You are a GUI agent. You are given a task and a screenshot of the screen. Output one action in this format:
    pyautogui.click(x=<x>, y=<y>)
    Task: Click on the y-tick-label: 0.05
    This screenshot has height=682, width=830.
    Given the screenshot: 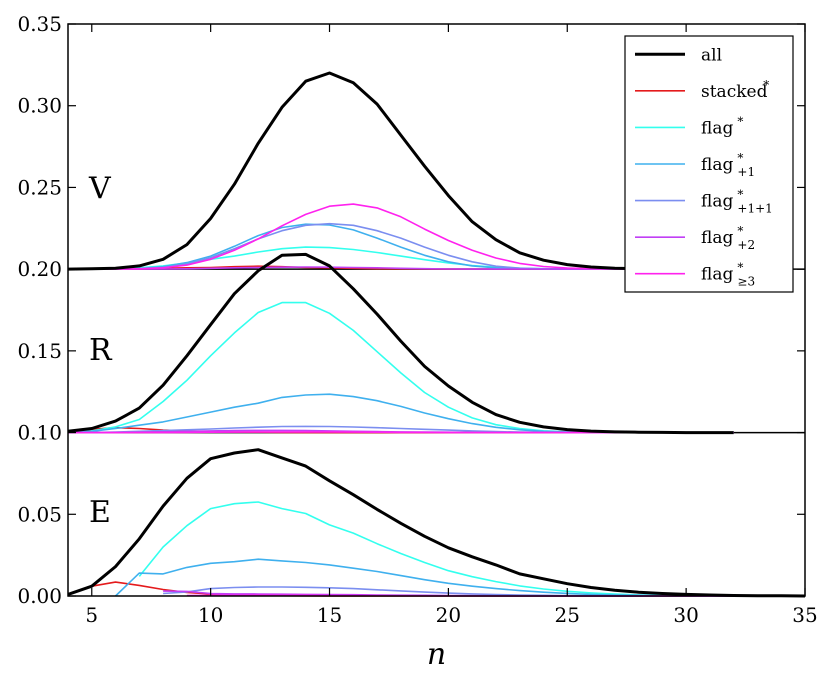 What is the action you would take?
    pyautogui.click(x=39, y=514)
    